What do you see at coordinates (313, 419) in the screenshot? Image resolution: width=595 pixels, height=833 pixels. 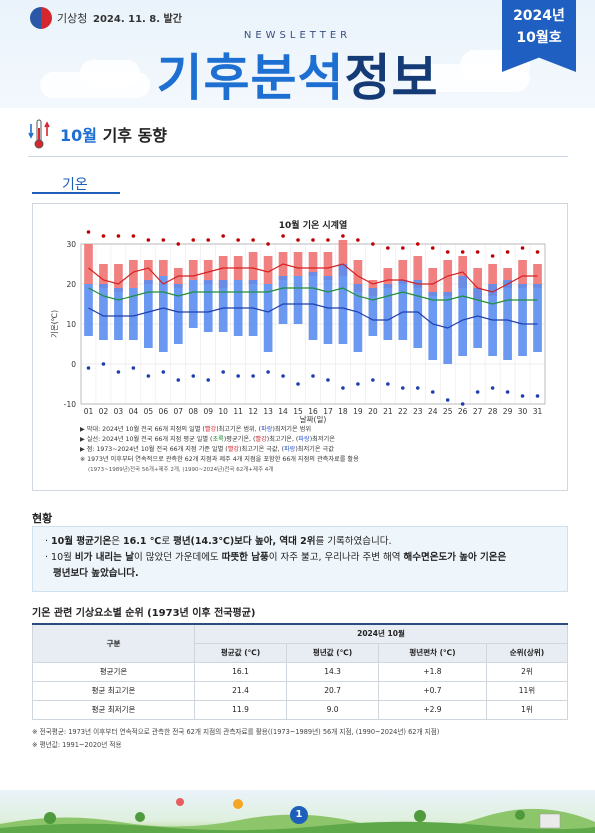 I see `x-axis-label: 날짜(일)` at bounding box center [313, 419].